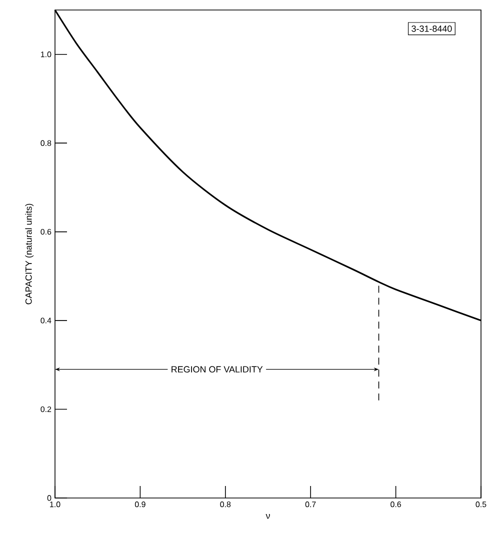 This screenshot has height=552, width=491. Describe the element at coordinates (268, 516) in the screenshot. I see `x-axis-title: ν` at that location.